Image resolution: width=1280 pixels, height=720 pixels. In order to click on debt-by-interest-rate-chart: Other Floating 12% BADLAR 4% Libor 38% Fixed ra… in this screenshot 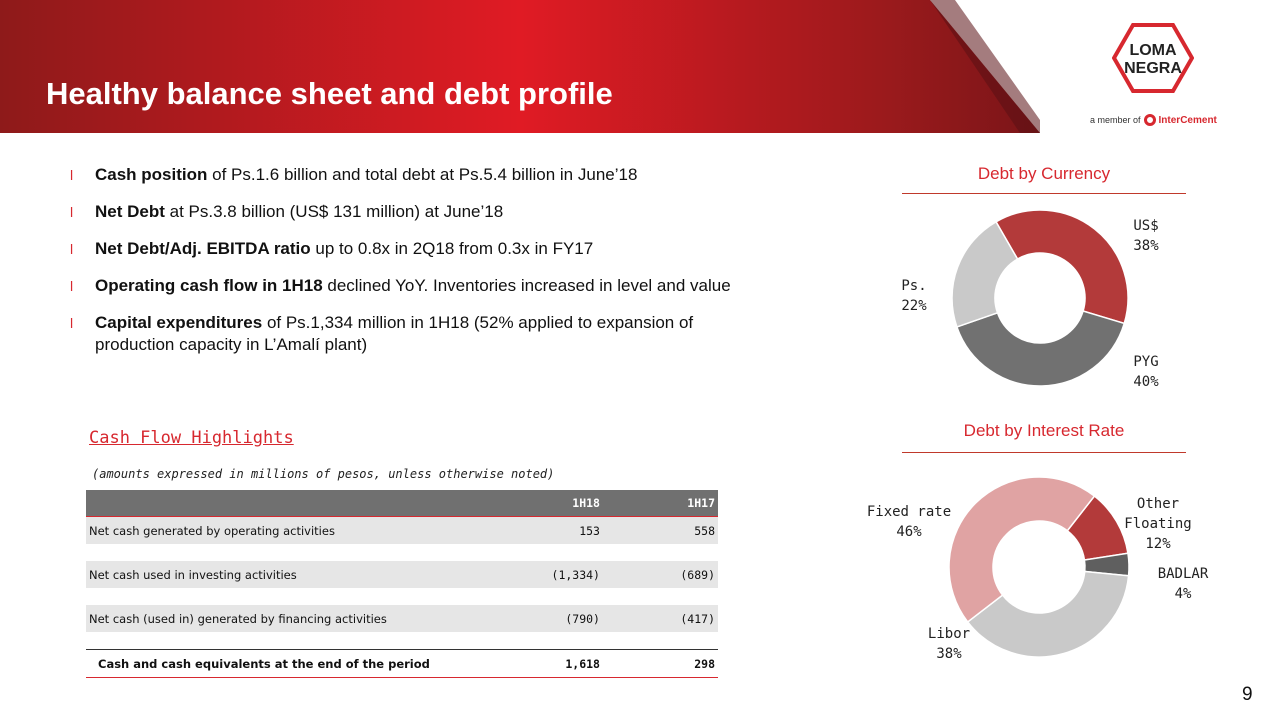, I will do `click(1038, 569)`.